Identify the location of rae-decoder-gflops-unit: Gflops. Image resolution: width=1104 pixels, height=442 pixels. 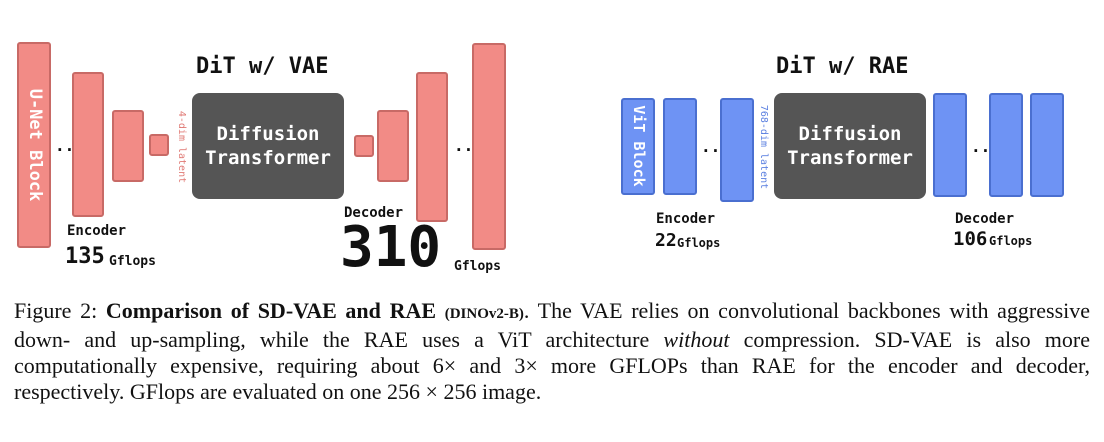
(1011, 241).